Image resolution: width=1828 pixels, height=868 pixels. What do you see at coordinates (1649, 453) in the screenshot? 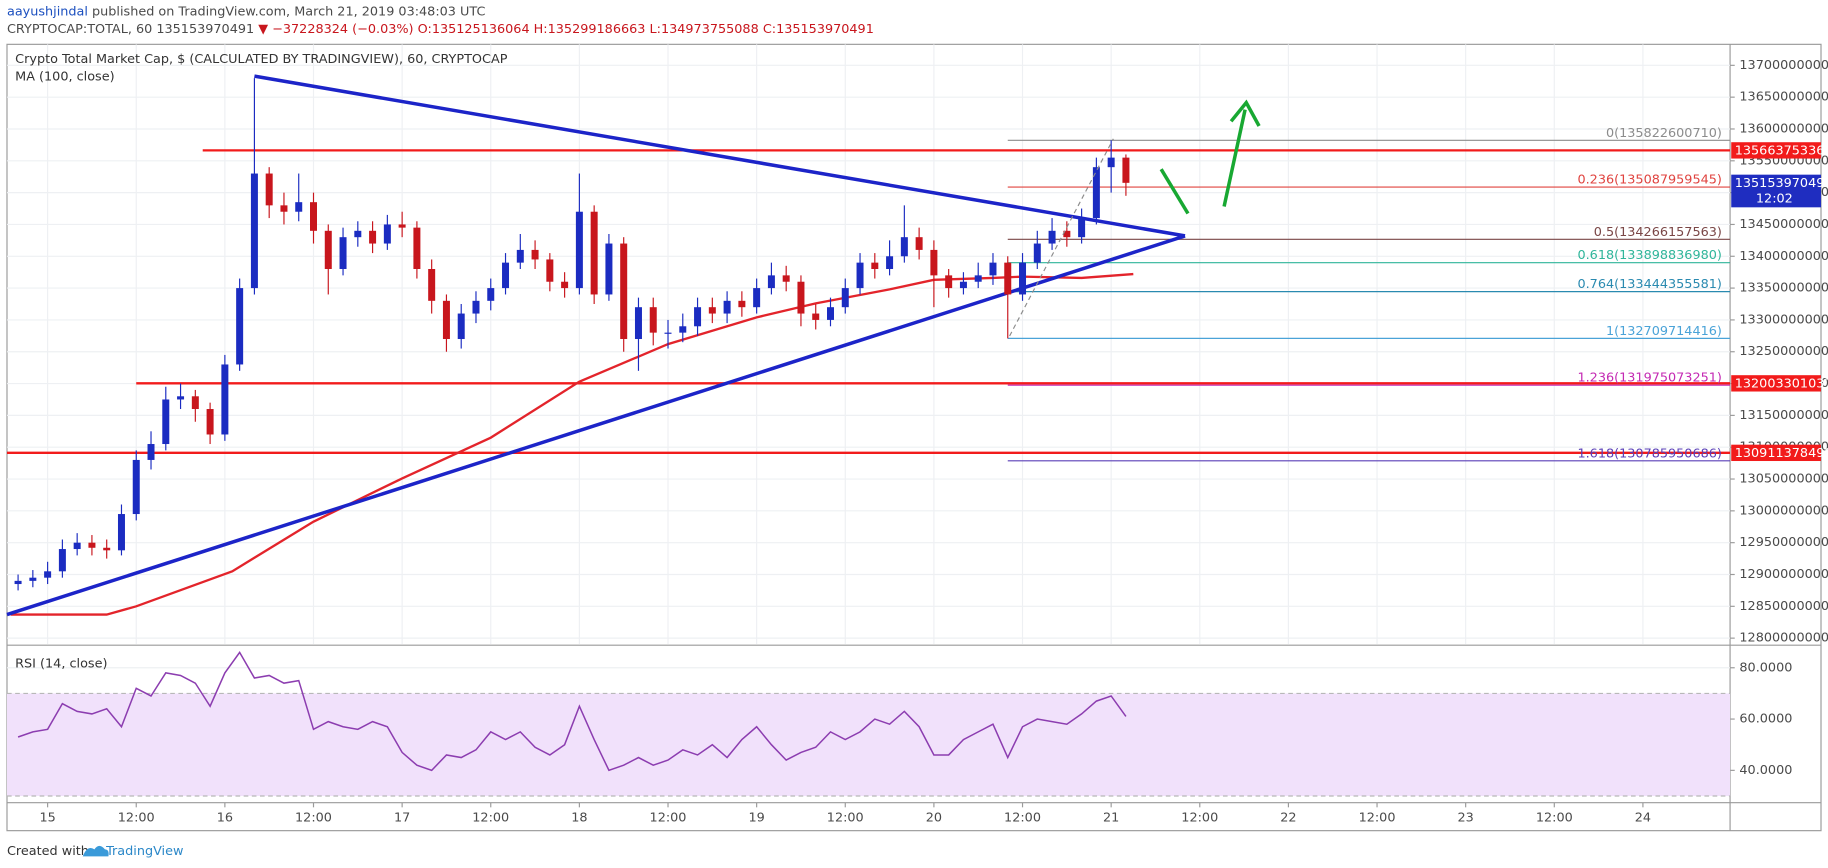
I see `fib-label: 1.618(130785950686)` at bounding box center [1649, 453].